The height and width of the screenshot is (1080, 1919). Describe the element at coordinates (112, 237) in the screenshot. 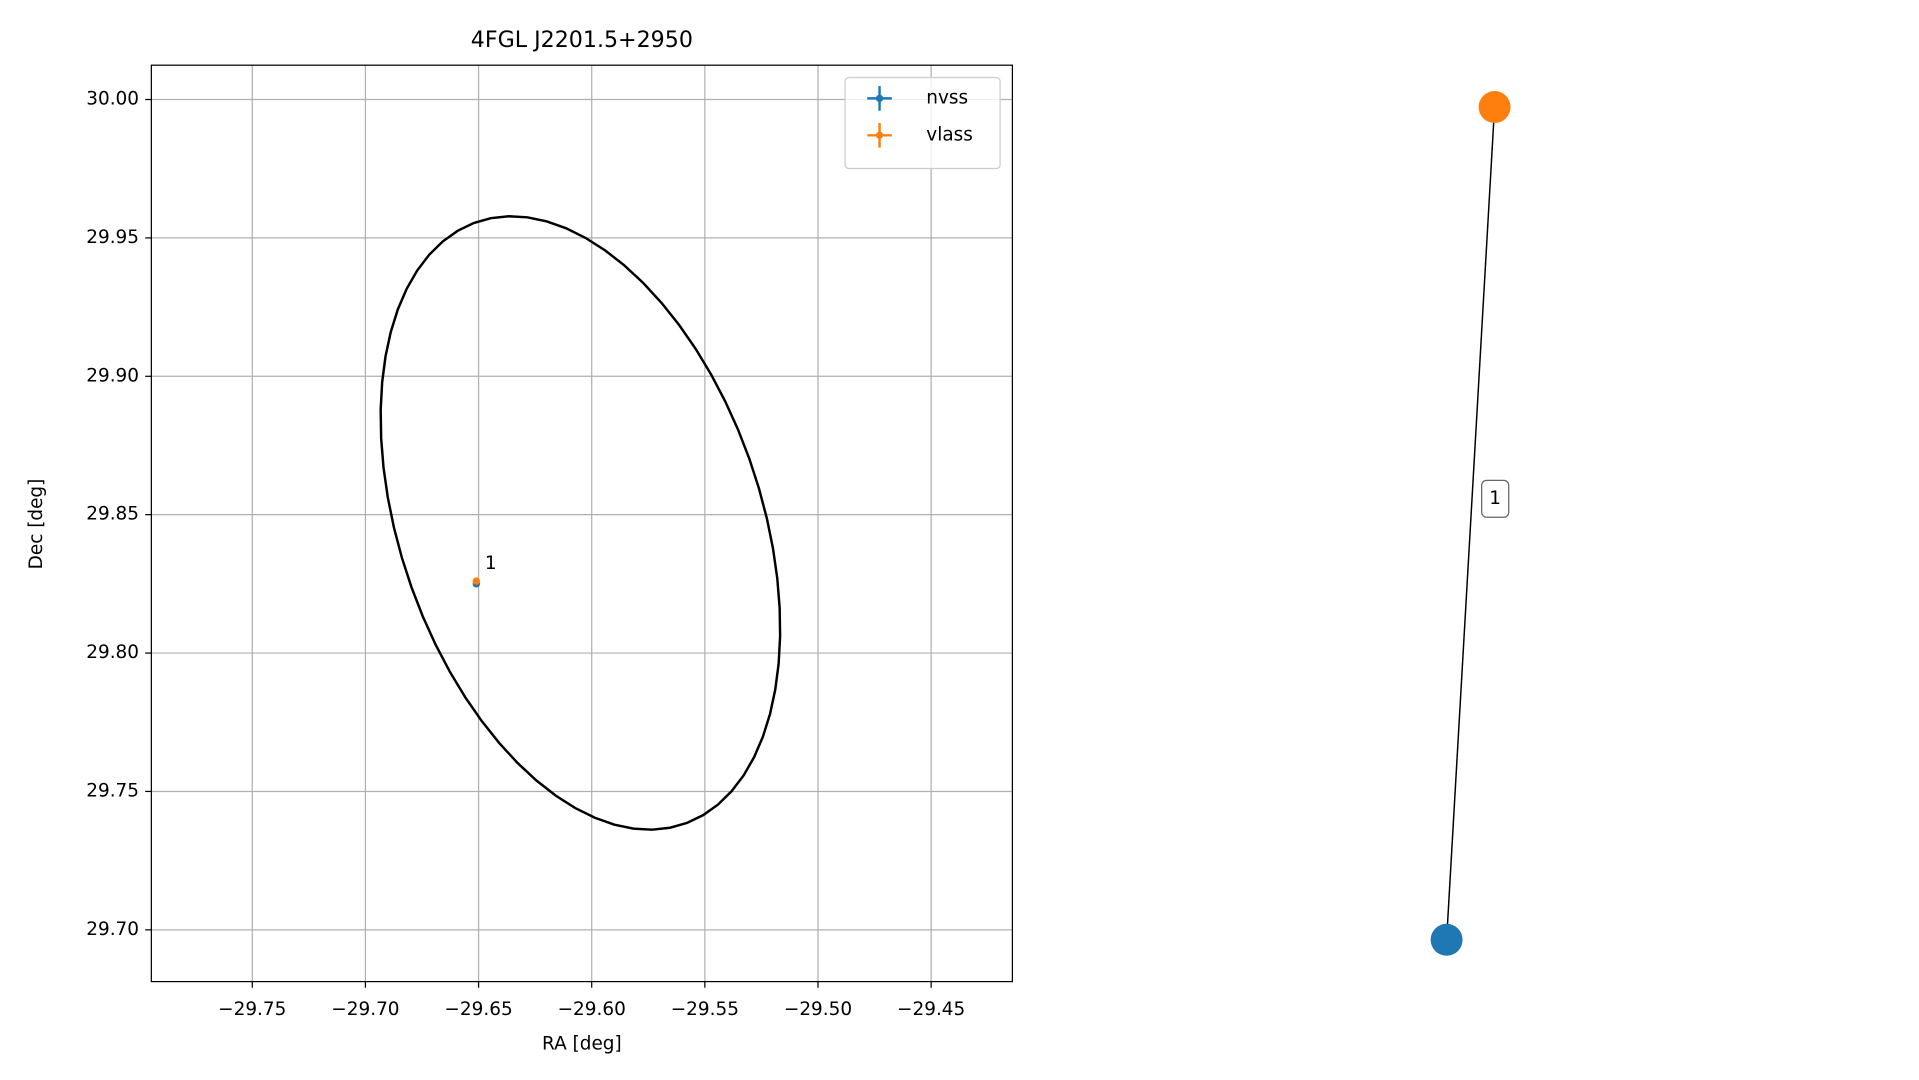

I see `y-tick-label: 29.95` at that location.